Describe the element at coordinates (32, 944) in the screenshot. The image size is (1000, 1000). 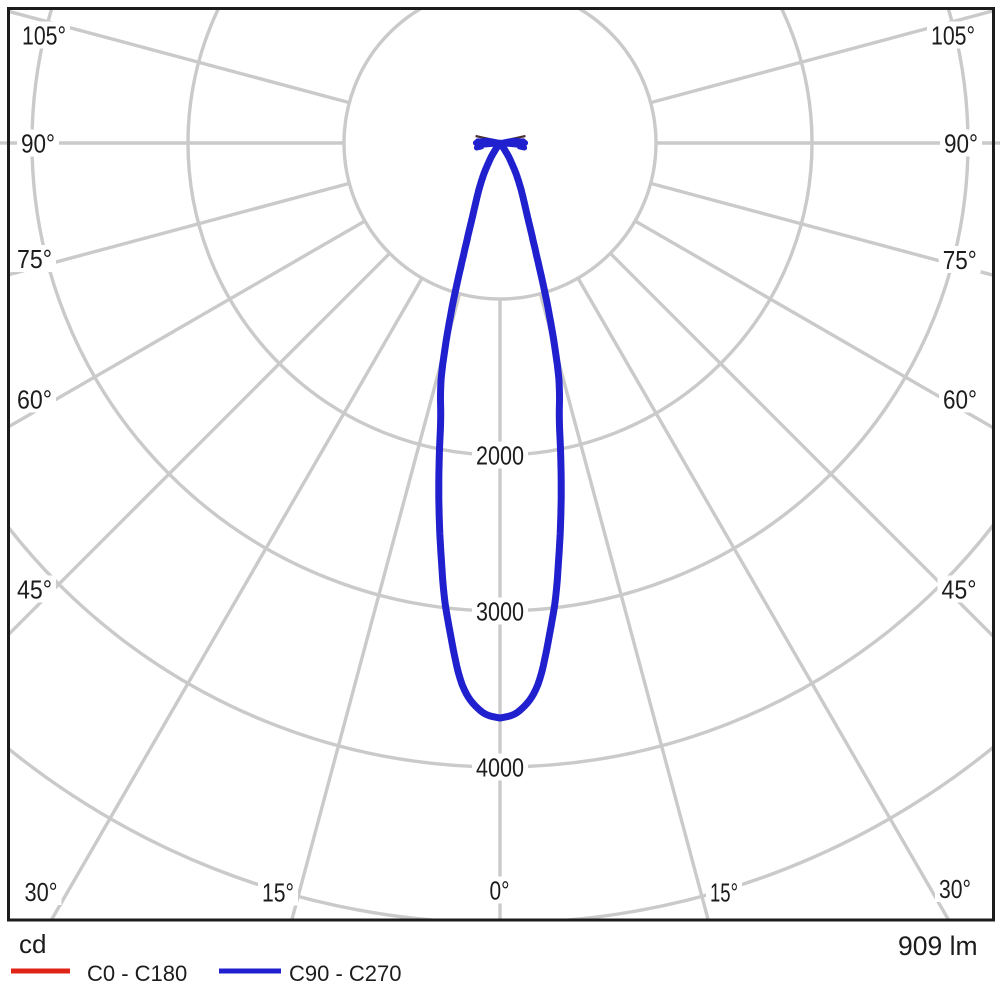
I see `svg-text: cd` at that location.